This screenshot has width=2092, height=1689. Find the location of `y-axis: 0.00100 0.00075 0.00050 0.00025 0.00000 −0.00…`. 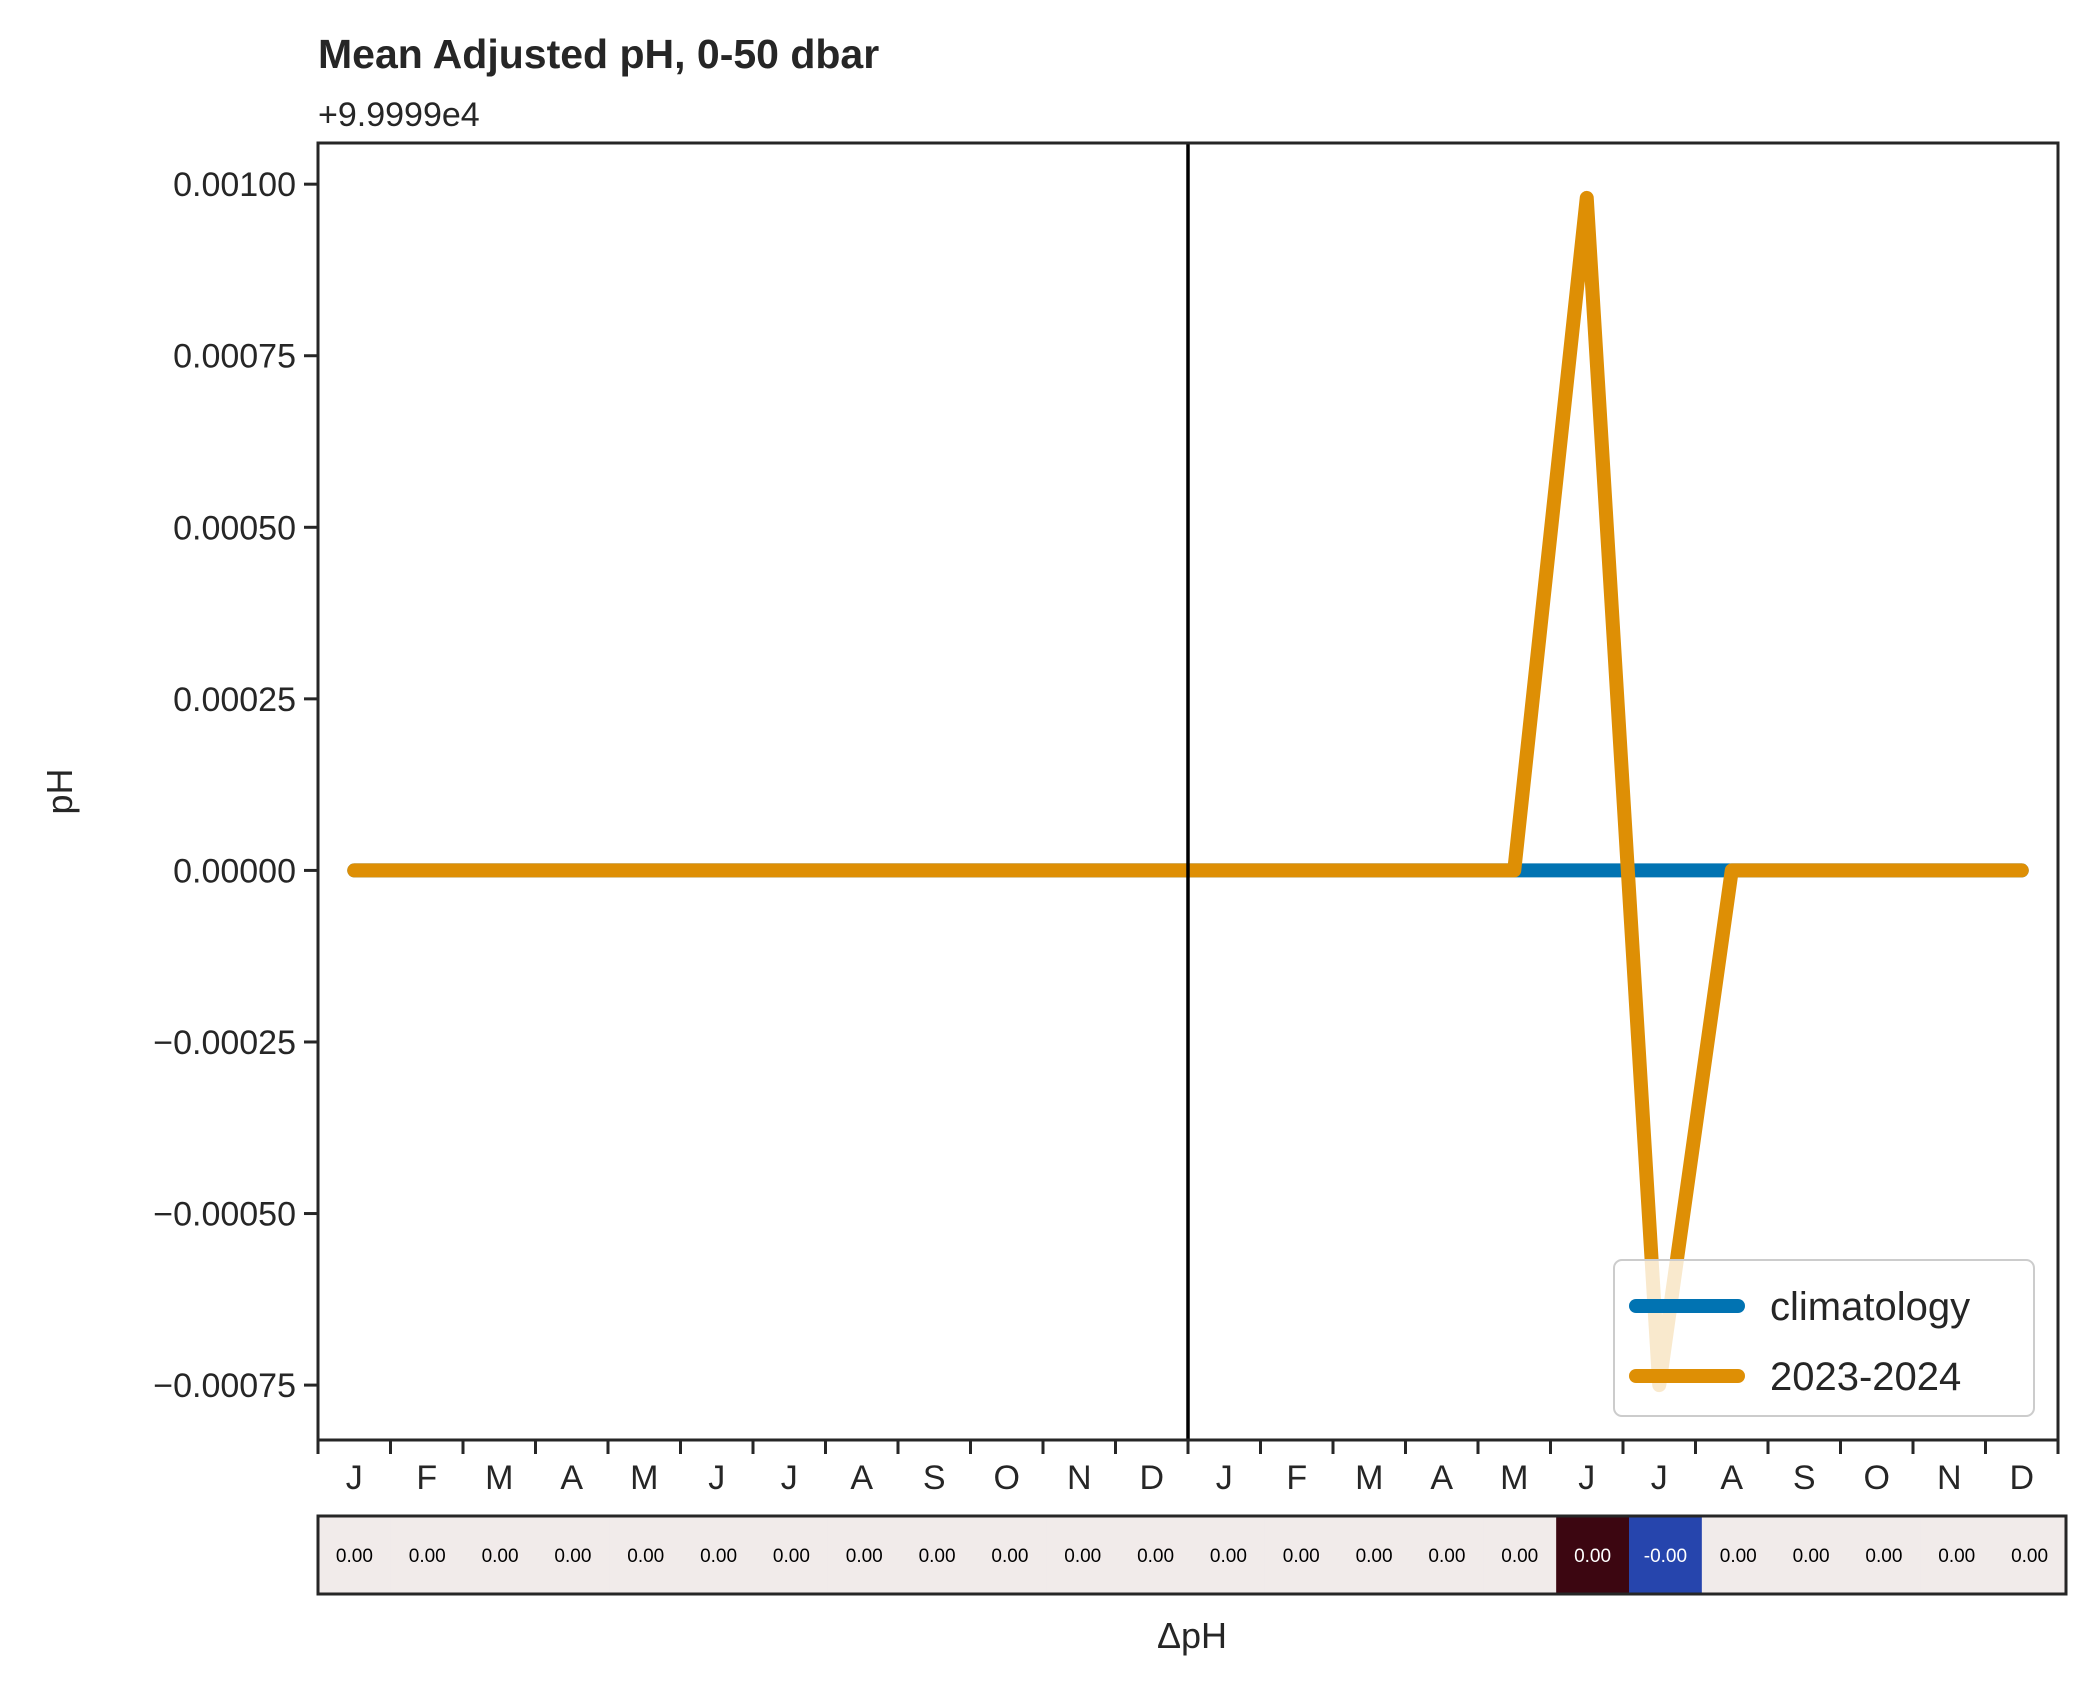

y-axis: 0.00100 0.00075 0.00050 0.00025 0.00000 −0.00… is located at coordinates (235, 785).